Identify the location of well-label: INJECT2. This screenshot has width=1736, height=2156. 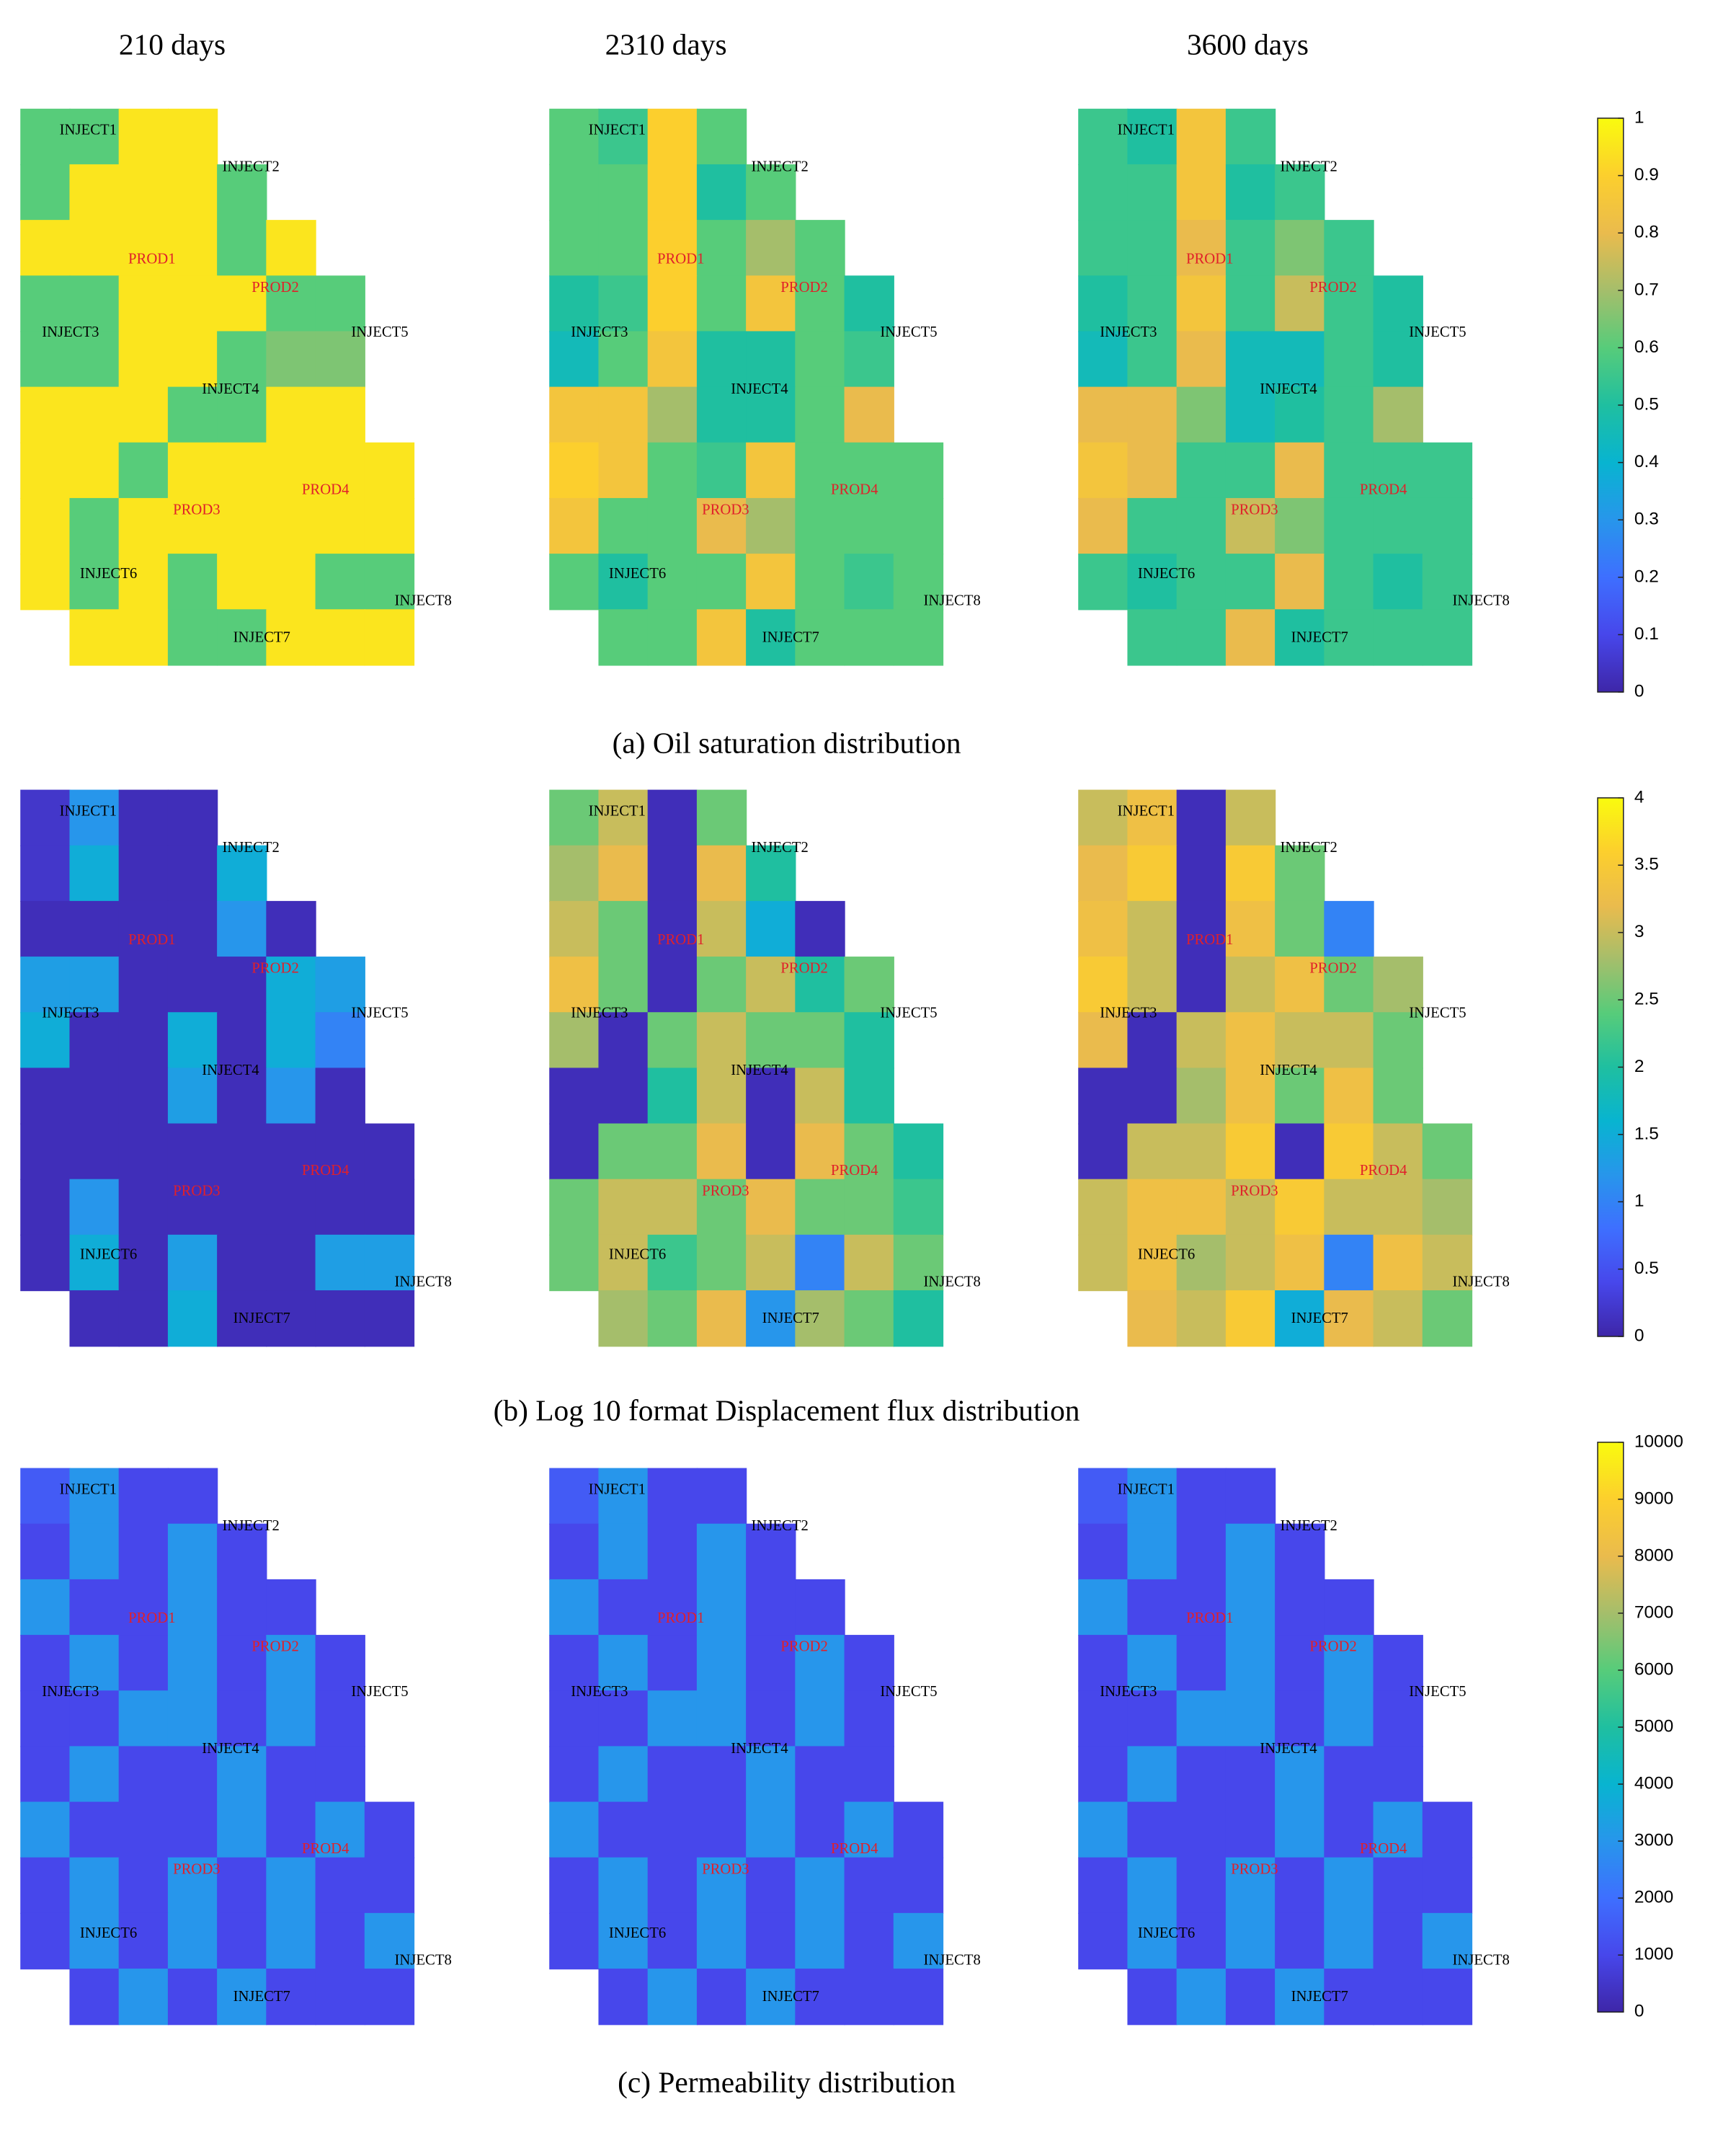
(252, 1526).